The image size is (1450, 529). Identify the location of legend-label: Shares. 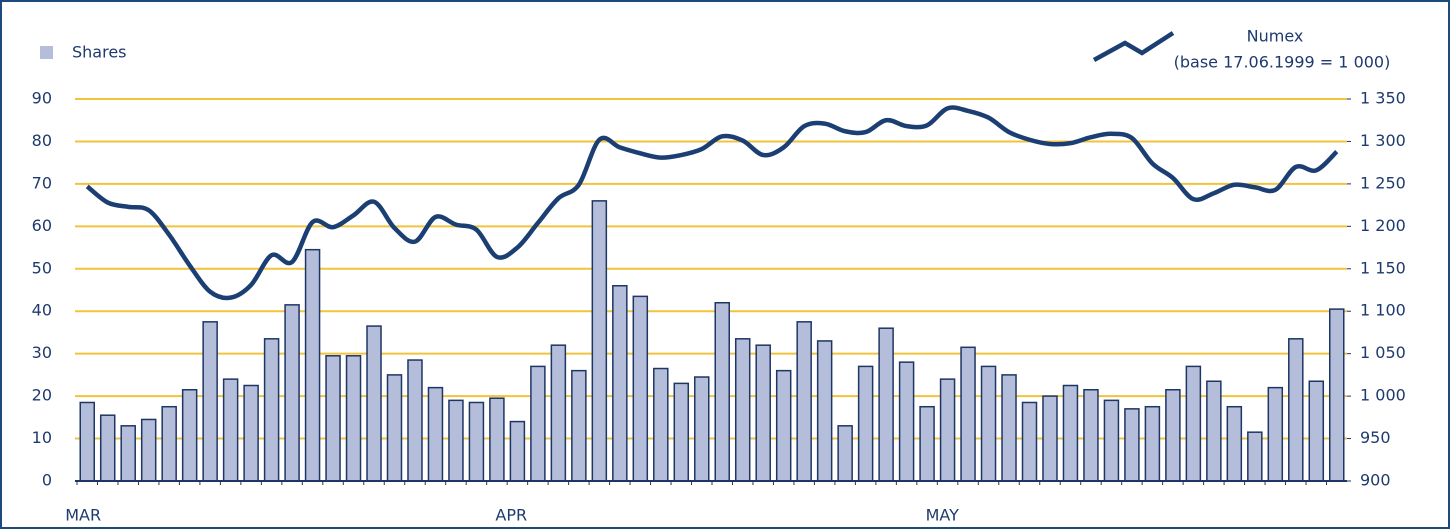
(99, 52).